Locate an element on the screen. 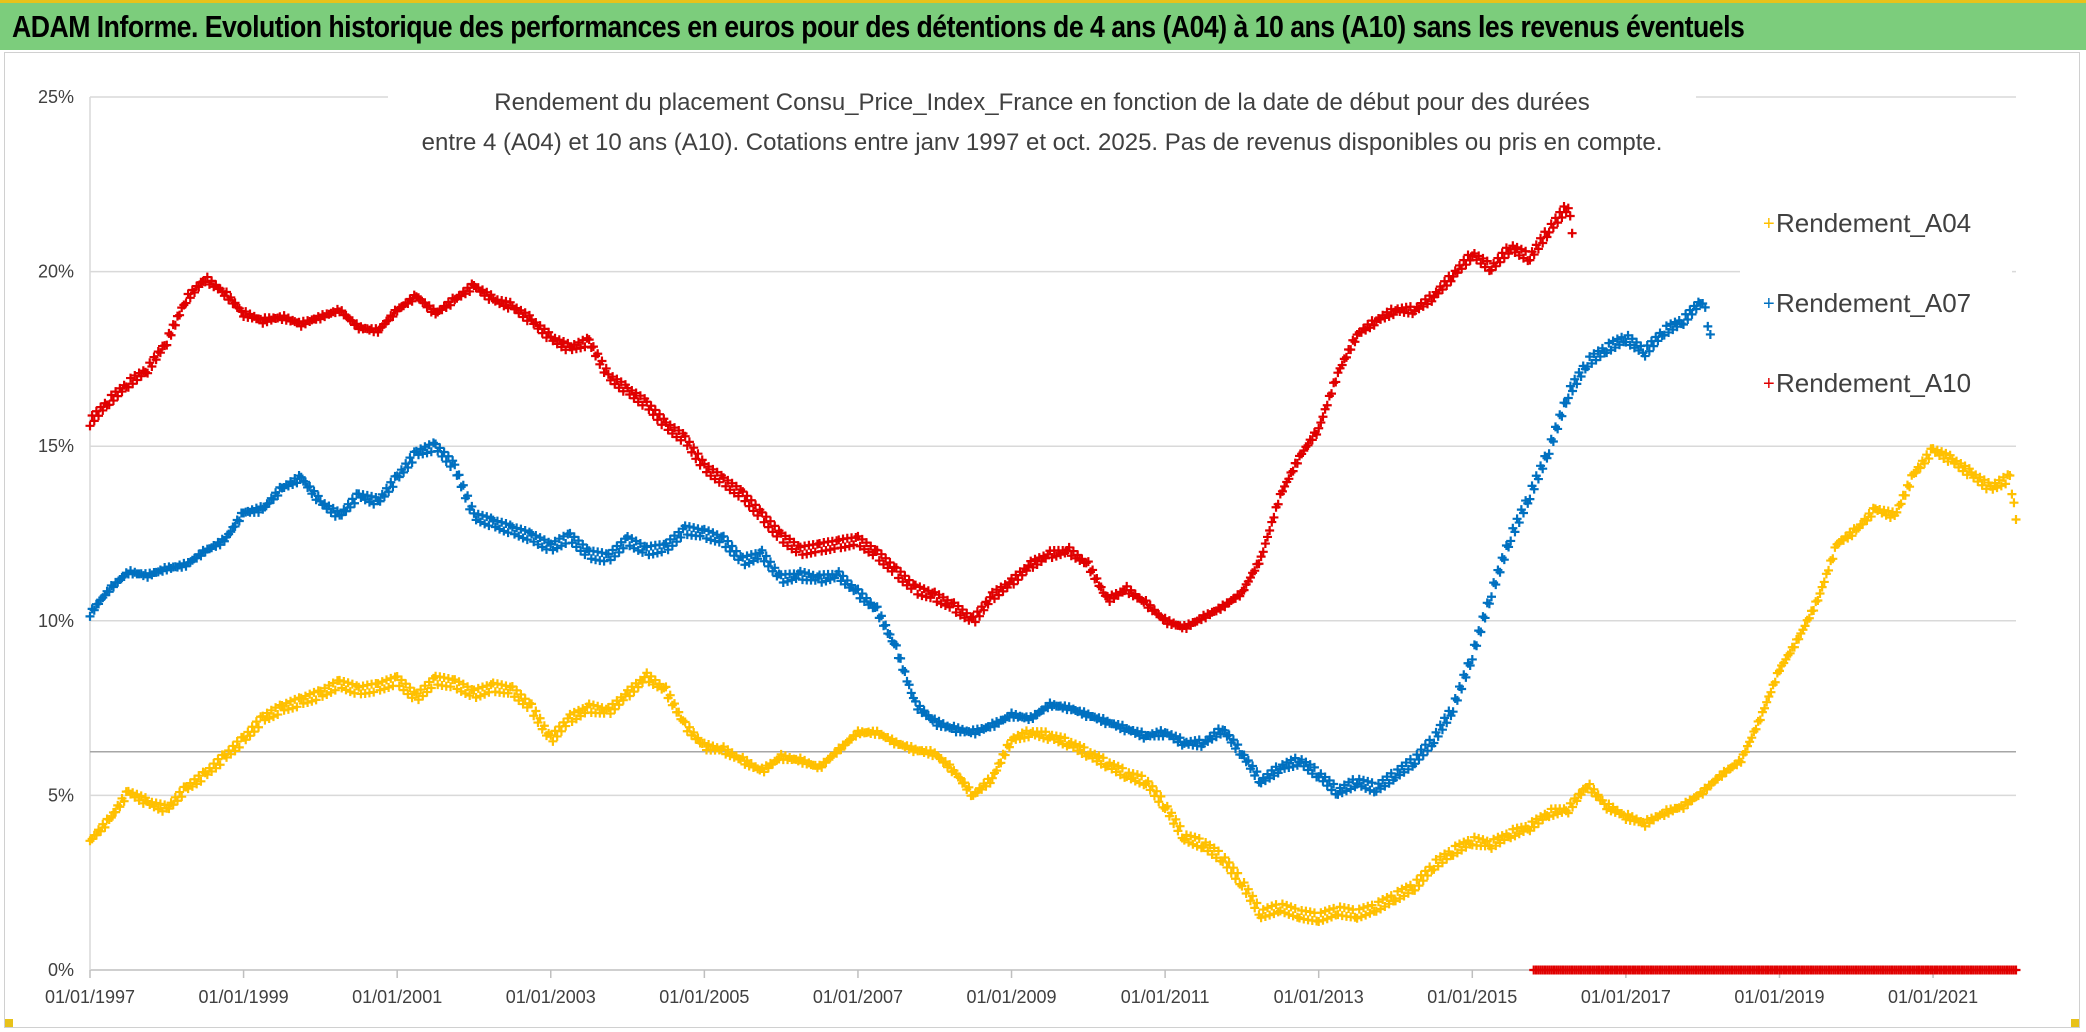 The height and width of the screenshot is (1032, 2086). x-tick-label: 01/01/2007 is located at coordinates (858, 997).